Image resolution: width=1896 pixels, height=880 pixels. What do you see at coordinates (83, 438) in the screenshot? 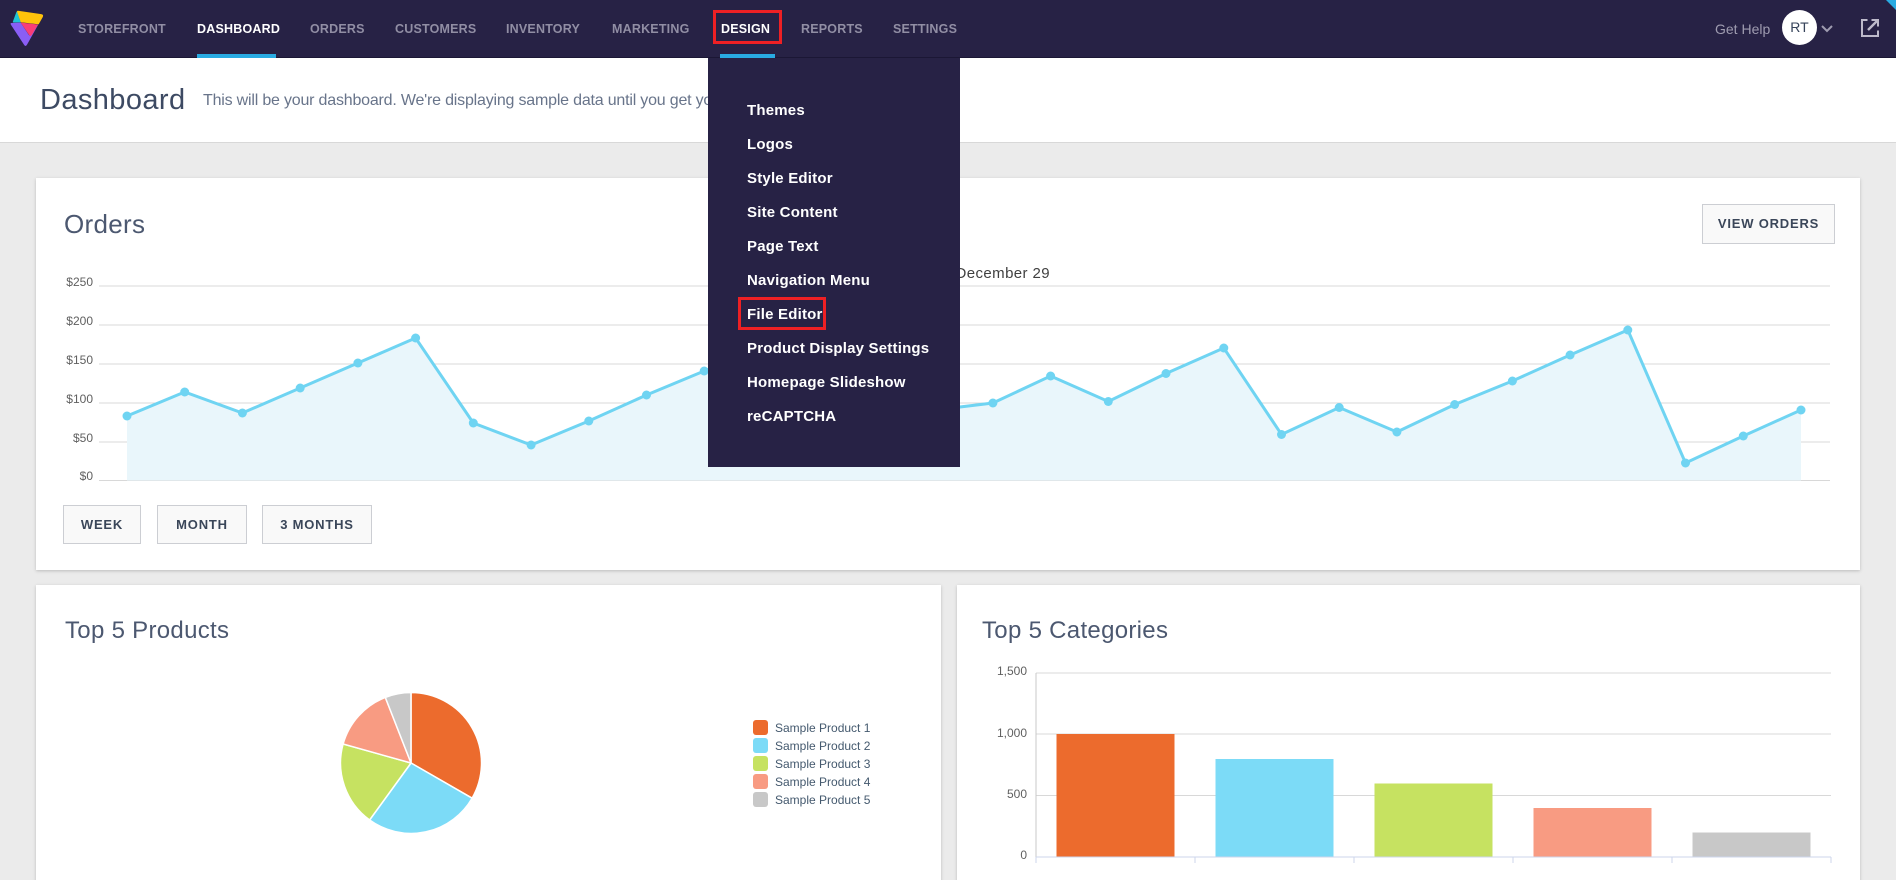
I see `svg-text: $50` at bounding box center [83, 438].